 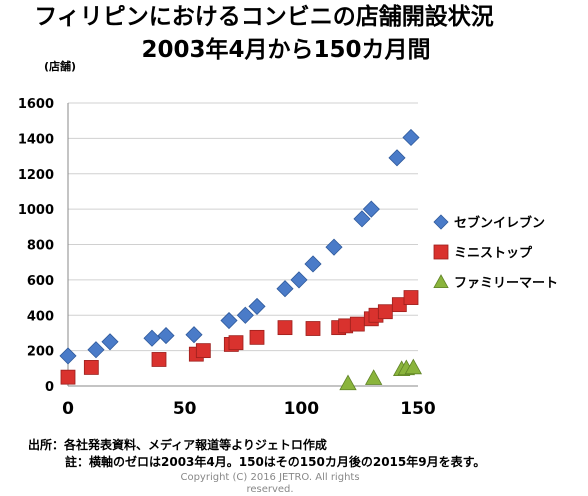 What do you see at coordinates (36, 210) in the screenshot?
I see `y-tick-label: 1000` at bounding box center [36, 210].